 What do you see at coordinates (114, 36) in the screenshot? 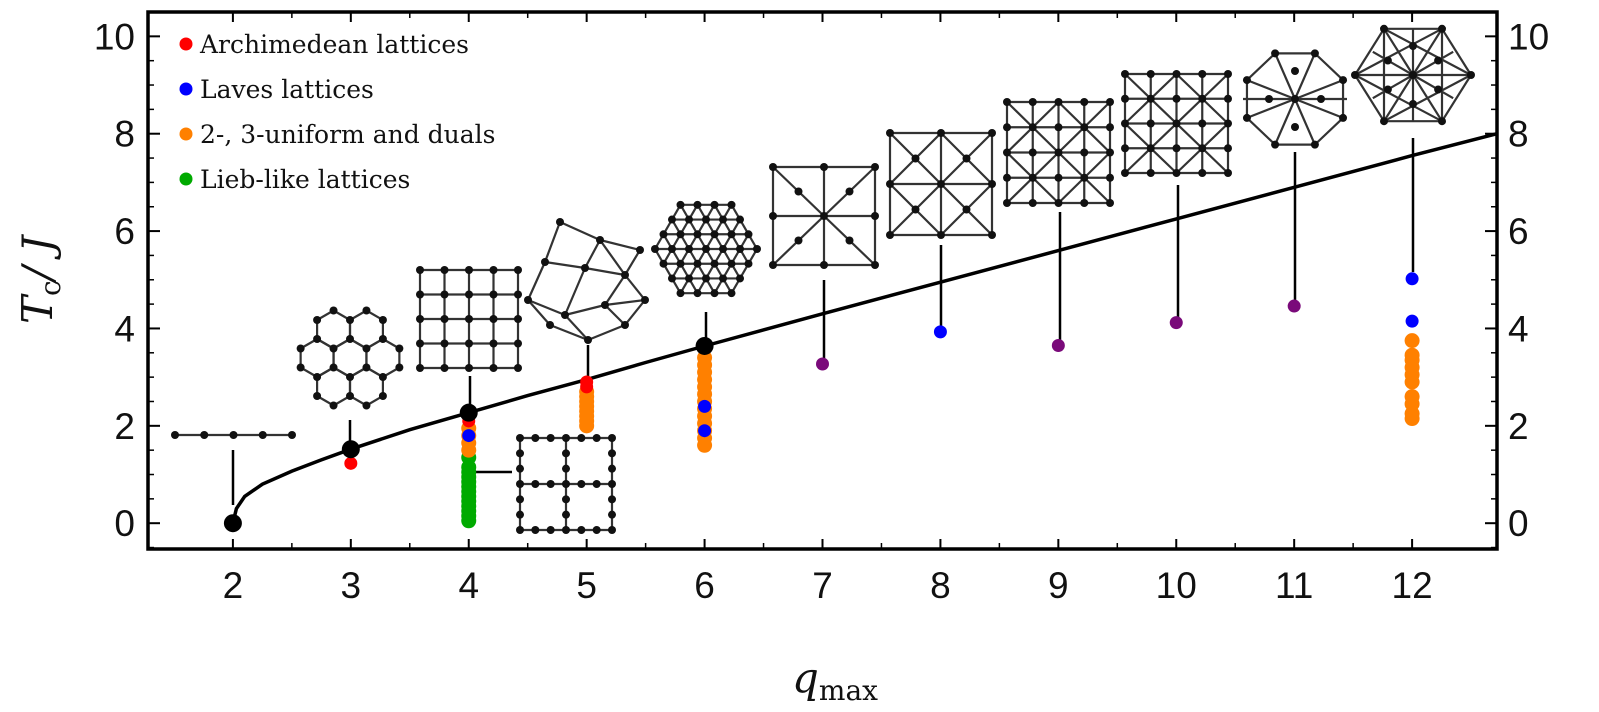
I see `y-tick-label: 10` at bounding box center [114, 36].